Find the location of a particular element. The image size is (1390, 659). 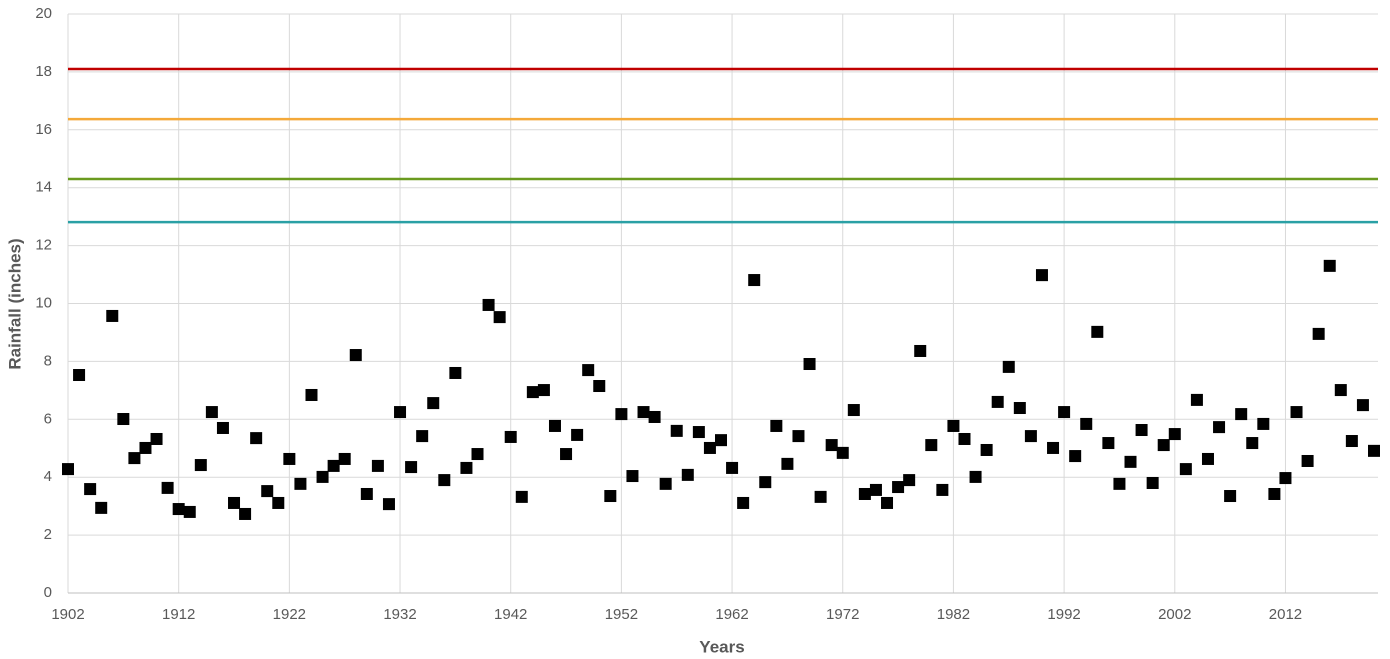

x-tick-label: 1912 is located at coordinates (178, 614).